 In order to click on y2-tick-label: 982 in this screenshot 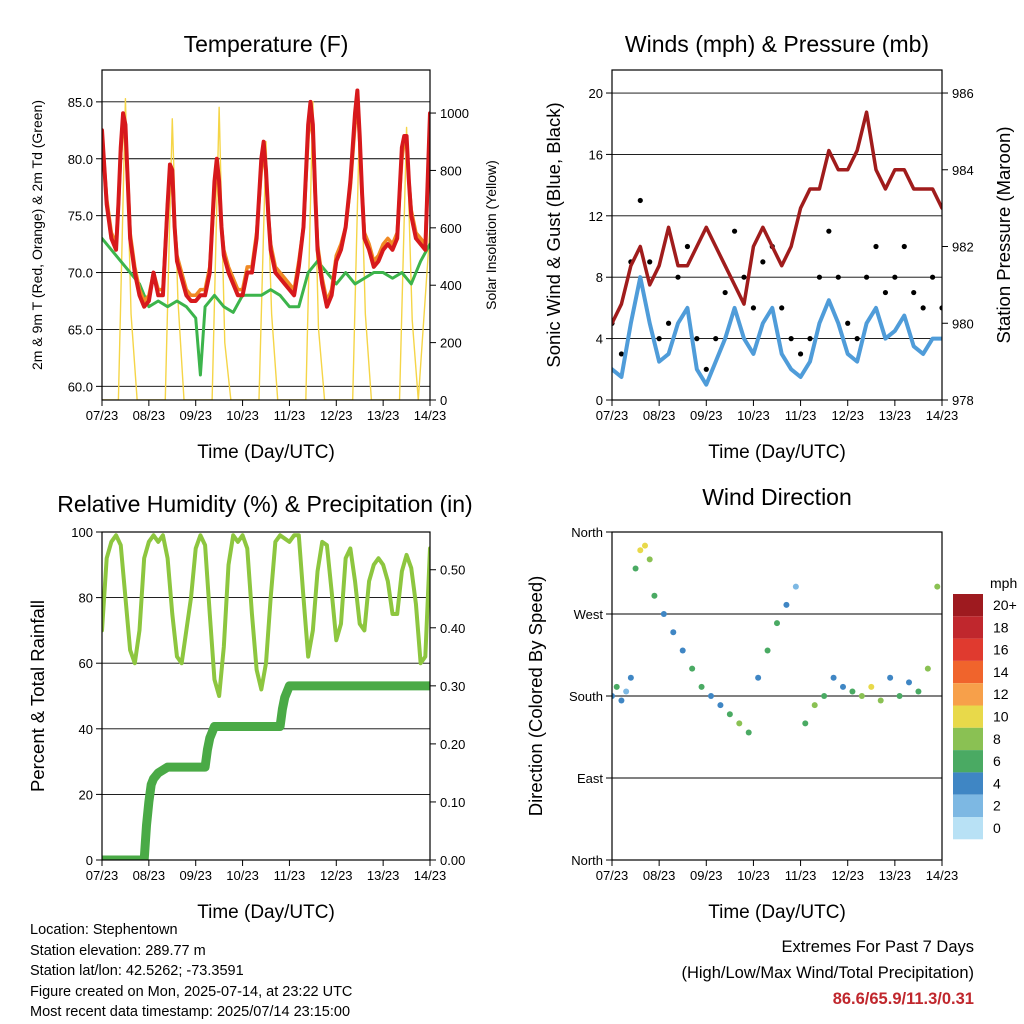, I will do `click(963, 247)`.